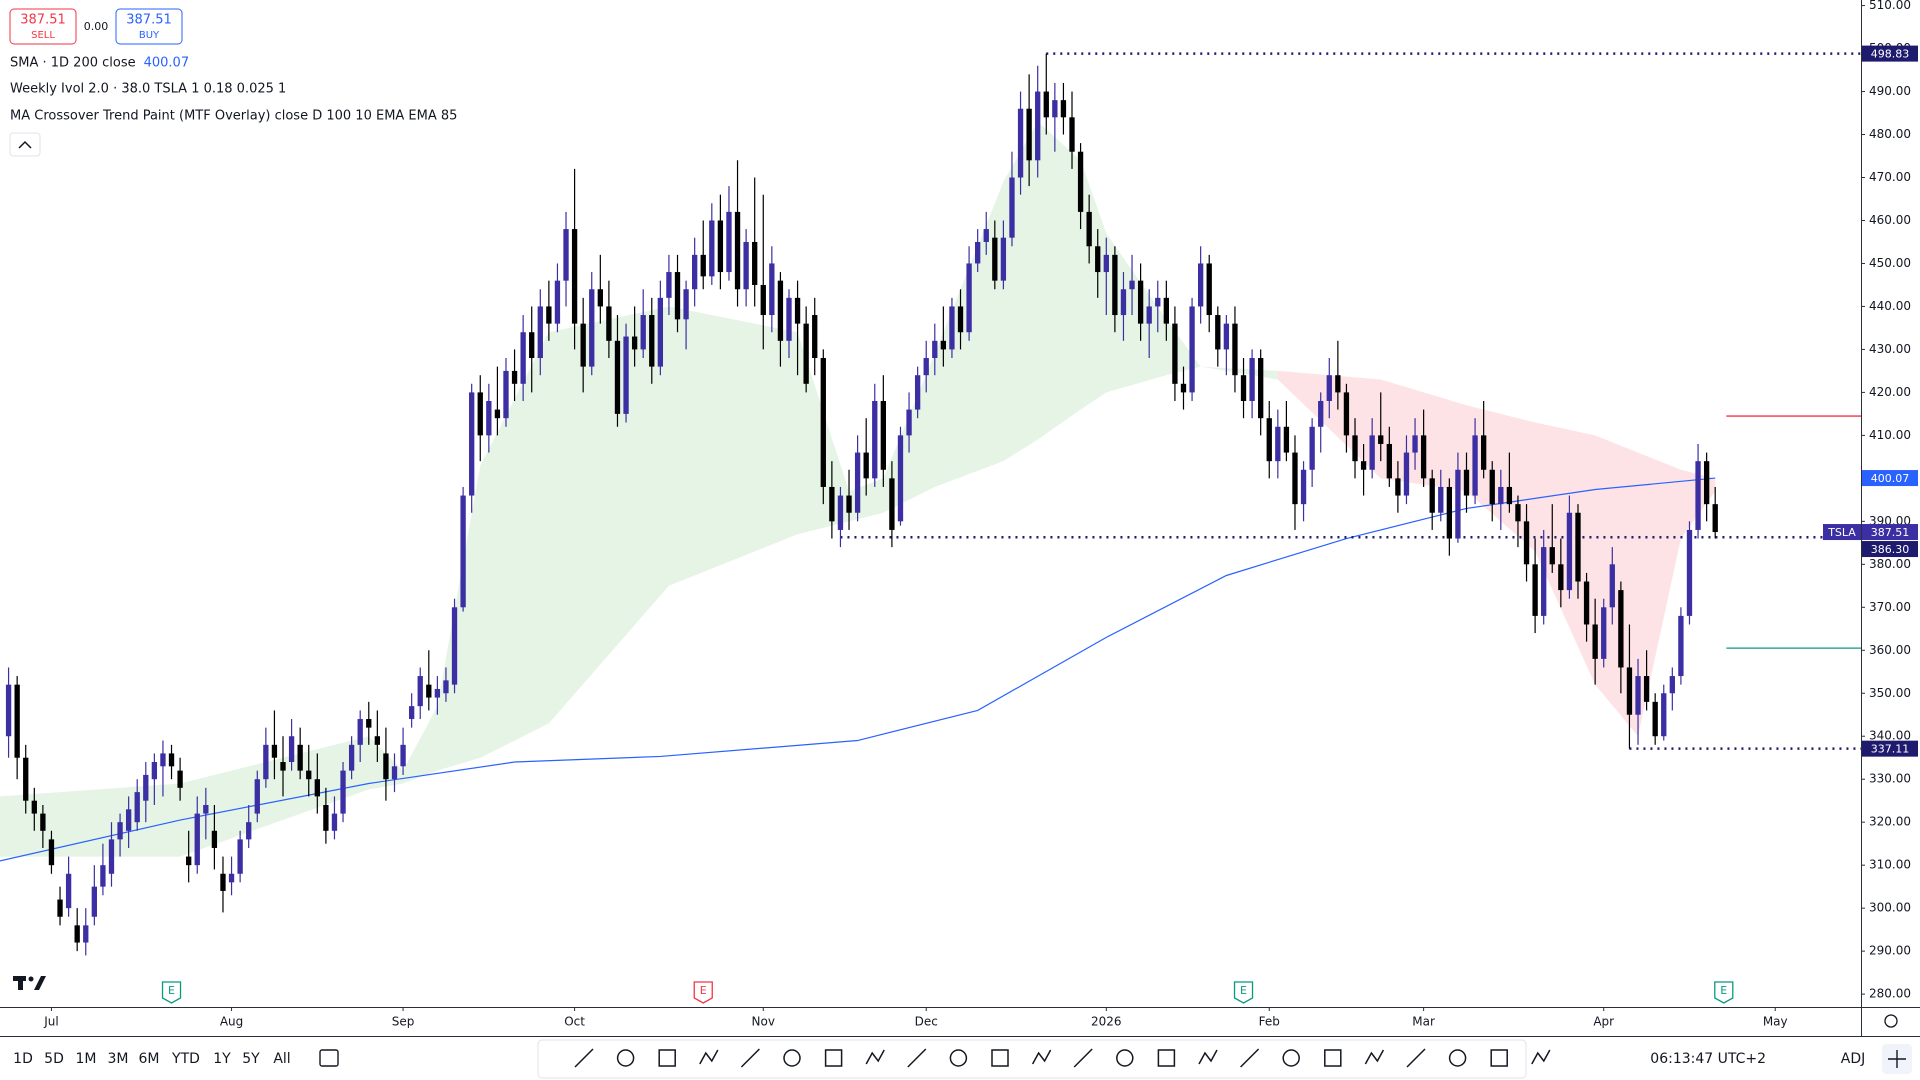 The width and height of the screenshot is (1920, 1080). Describe the element at coordinates (1890, 220) in the screenshot. I see `y-tick-label: 460.00` at that location.